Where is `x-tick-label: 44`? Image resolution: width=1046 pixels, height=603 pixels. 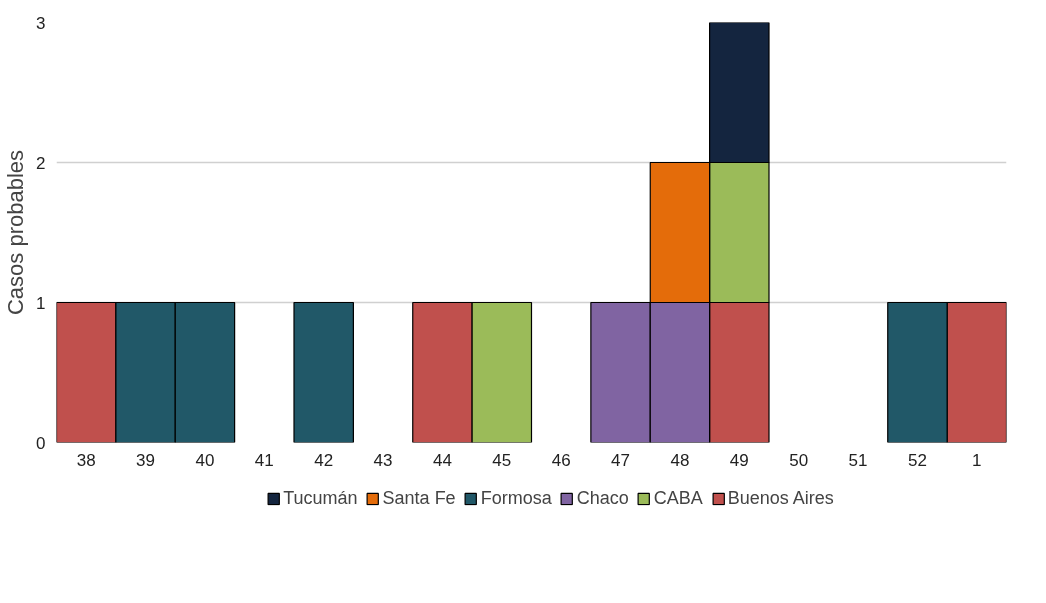 x-tick-label: 44 is located at coordinates (442, 460).